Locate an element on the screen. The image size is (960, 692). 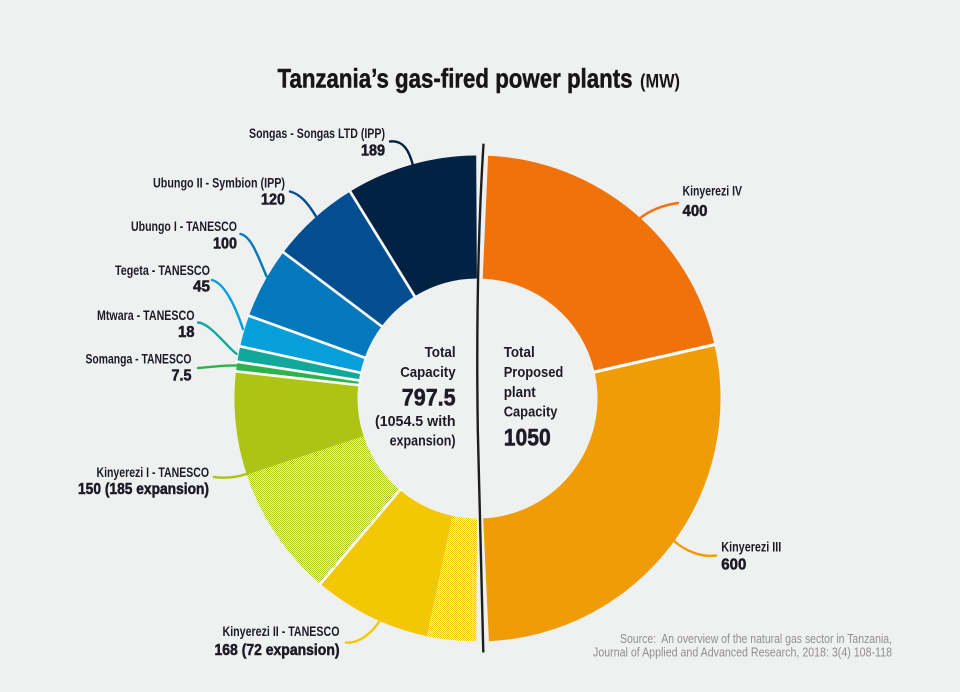
svg-text: 100 is located at coordinates (225, 244).